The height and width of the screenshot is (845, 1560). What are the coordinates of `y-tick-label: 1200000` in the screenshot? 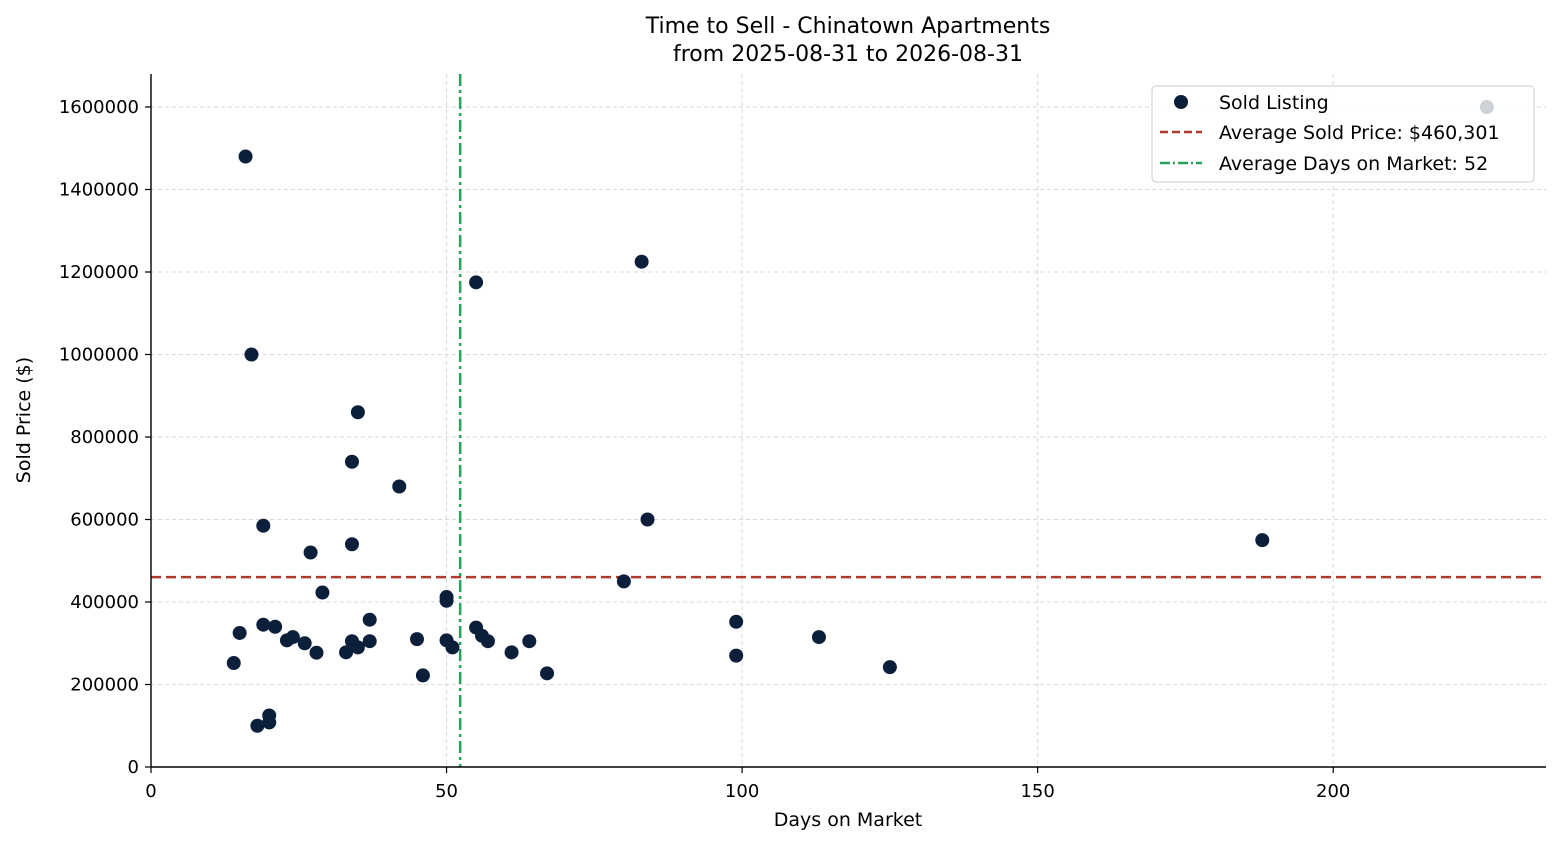 It's located at (99, 272).